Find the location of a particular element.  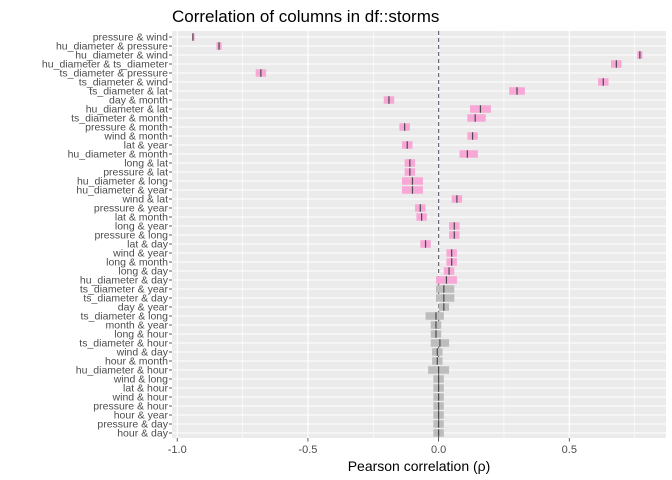

y-tick-label: pressure & long is located at coordinates (131, 236).